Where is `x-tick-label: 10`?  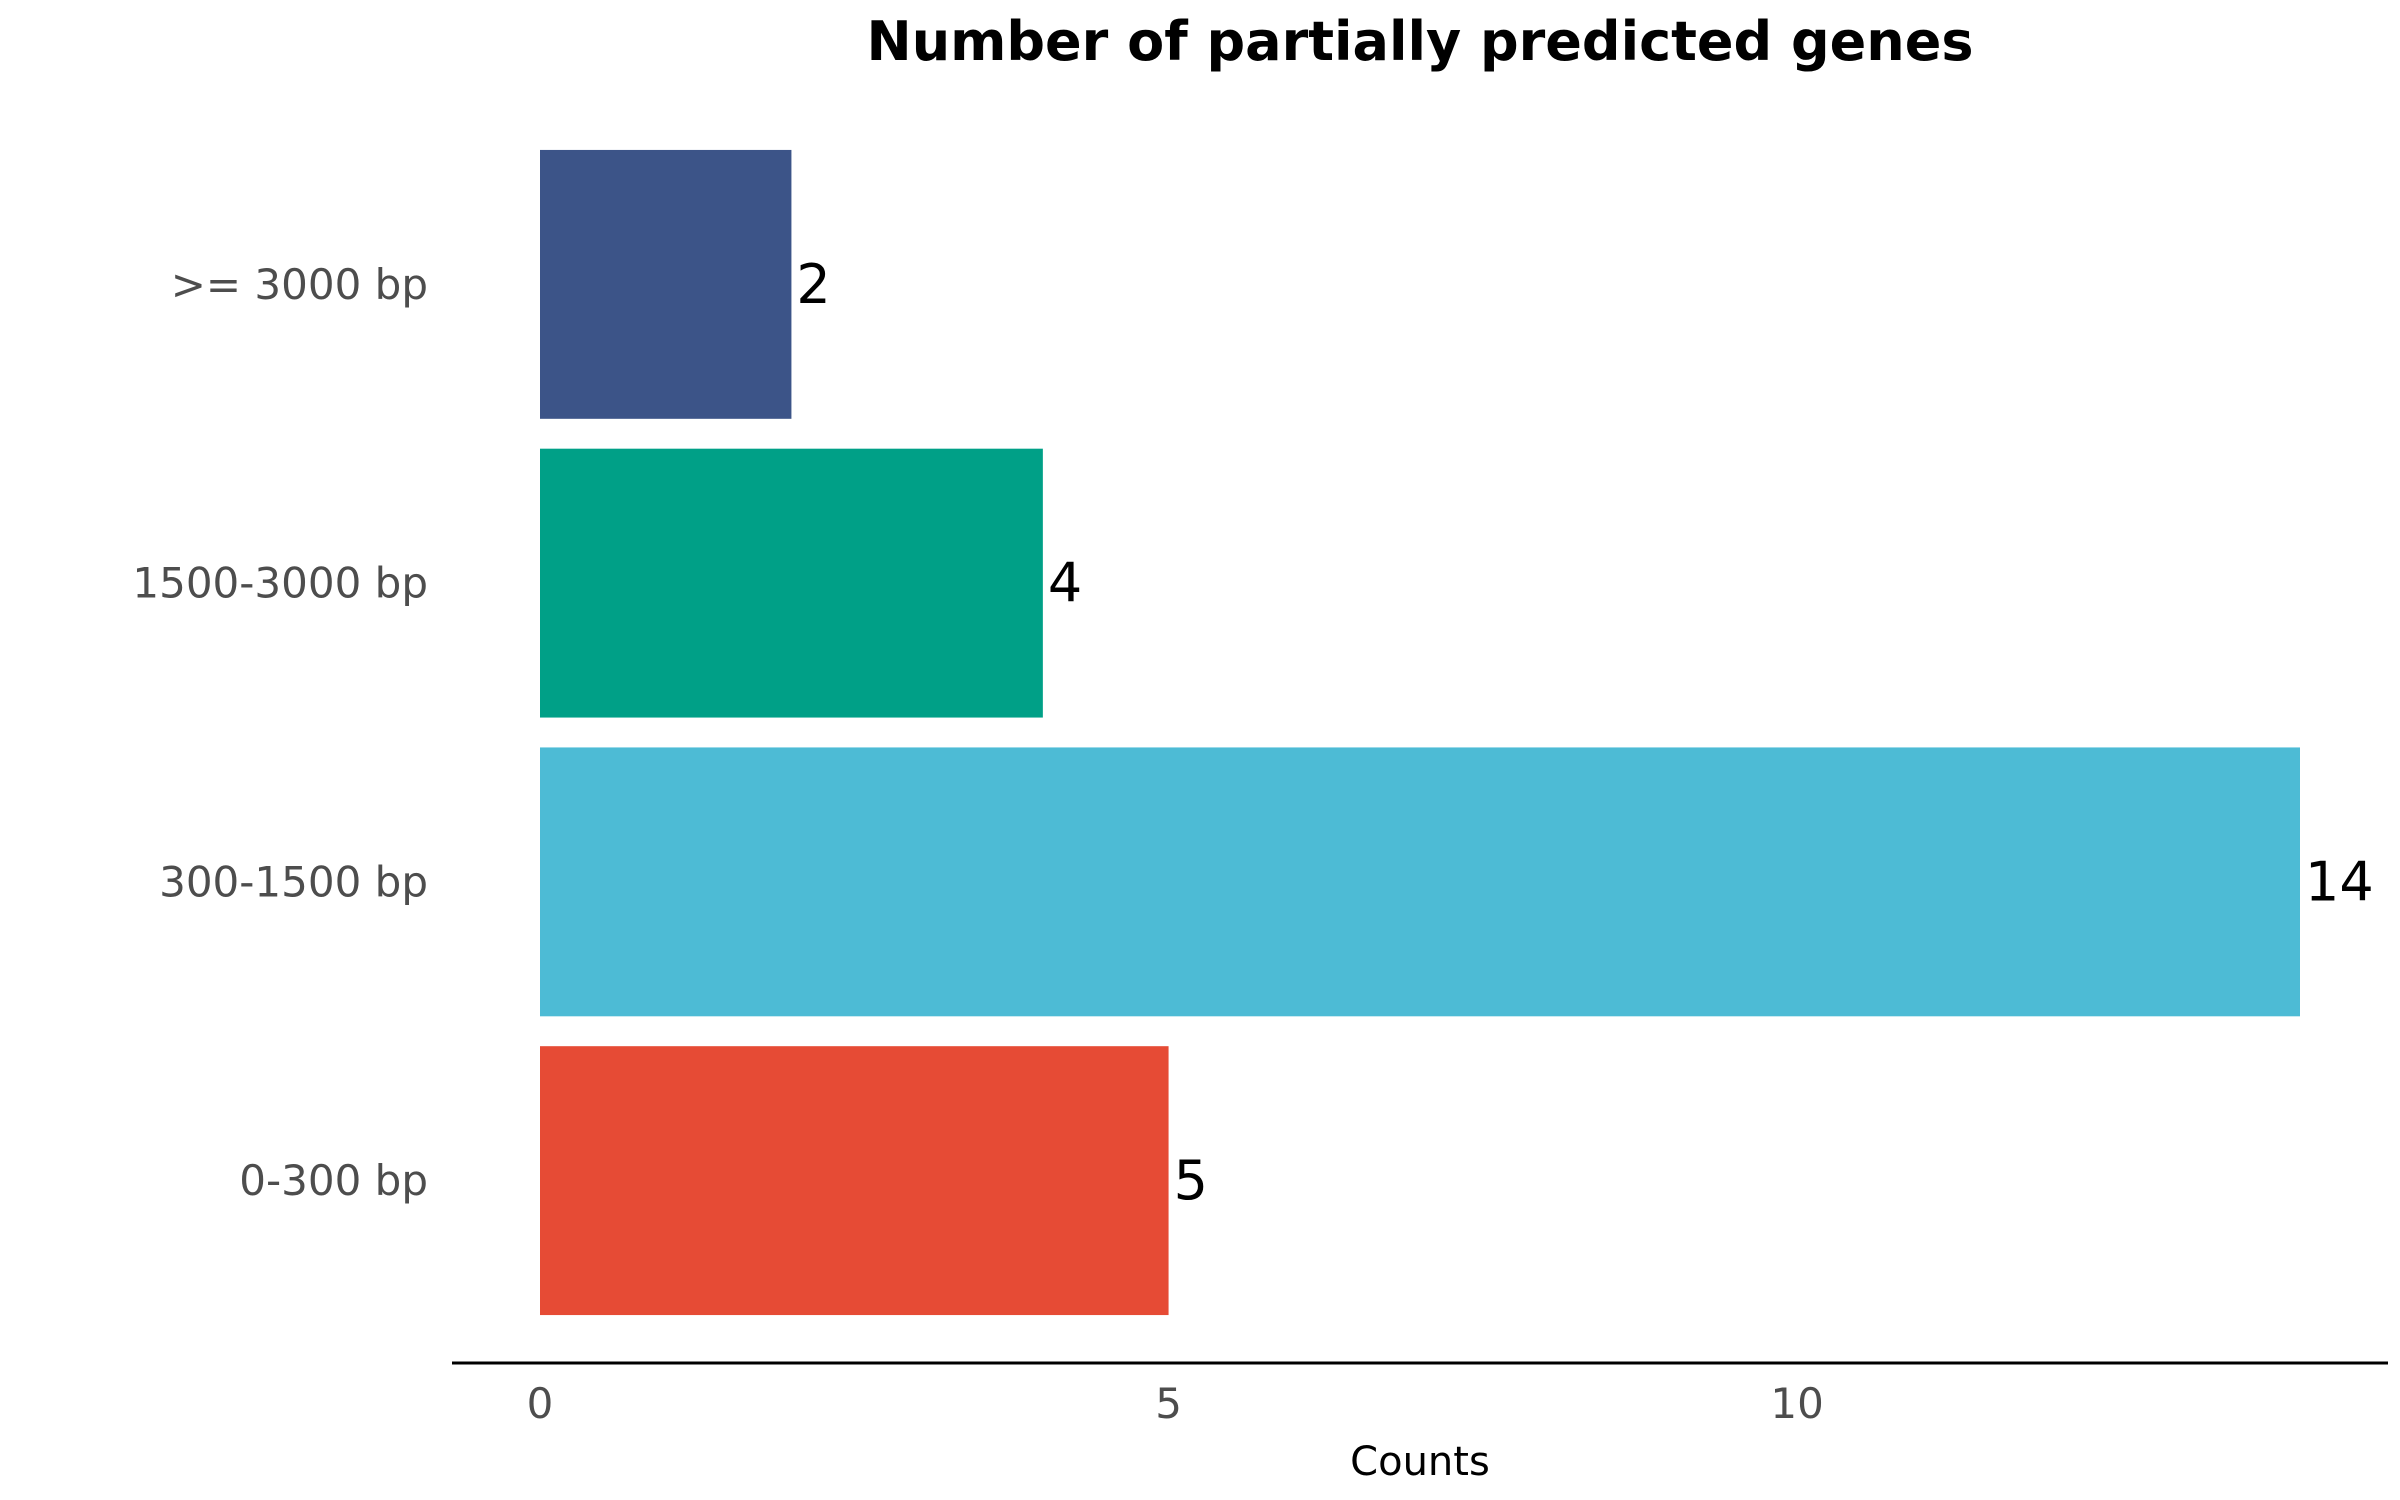 x-tick-label: 10 is located at coordinates (1796, 1403).